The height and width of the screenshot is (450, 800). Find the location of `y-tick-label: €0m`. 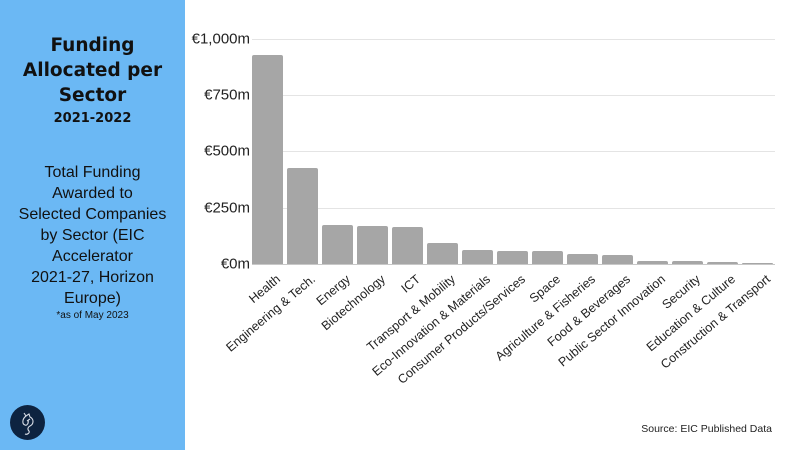

y-tick-label: €0m is located at coordinates (235, 264).